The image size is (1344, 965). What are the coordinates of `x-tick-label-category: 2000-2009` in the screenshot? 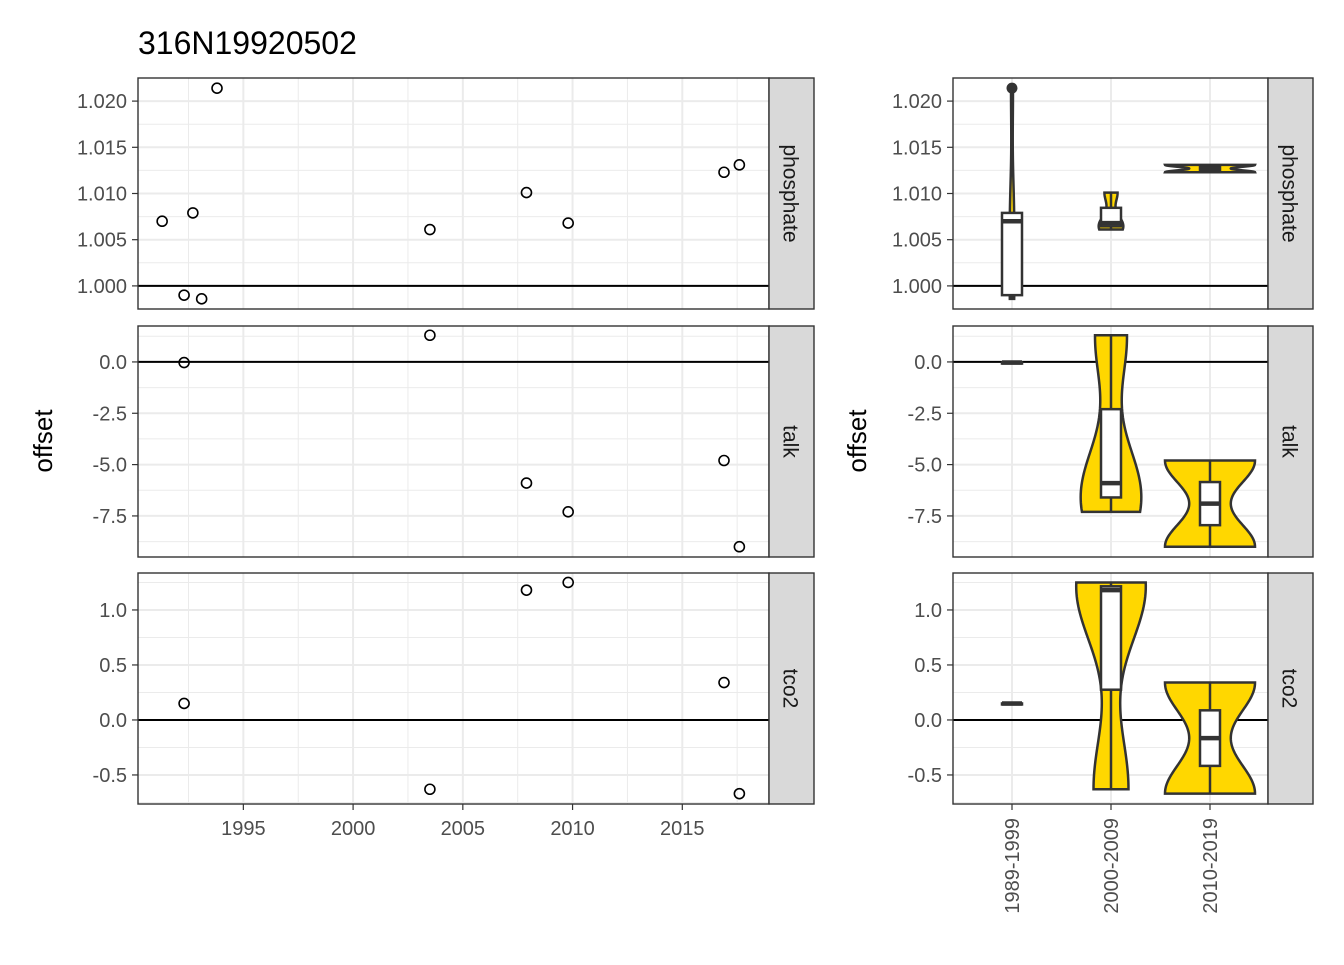 It's located at (1112, 866).